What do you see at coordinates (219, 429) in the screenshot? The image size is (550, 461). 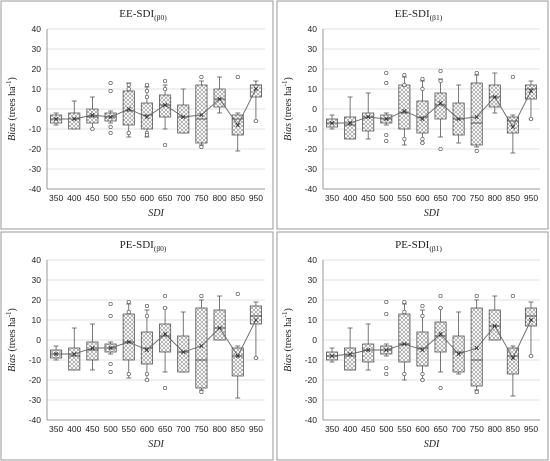 I see `x-tick-label: 800` at bounding box center [219, 429].